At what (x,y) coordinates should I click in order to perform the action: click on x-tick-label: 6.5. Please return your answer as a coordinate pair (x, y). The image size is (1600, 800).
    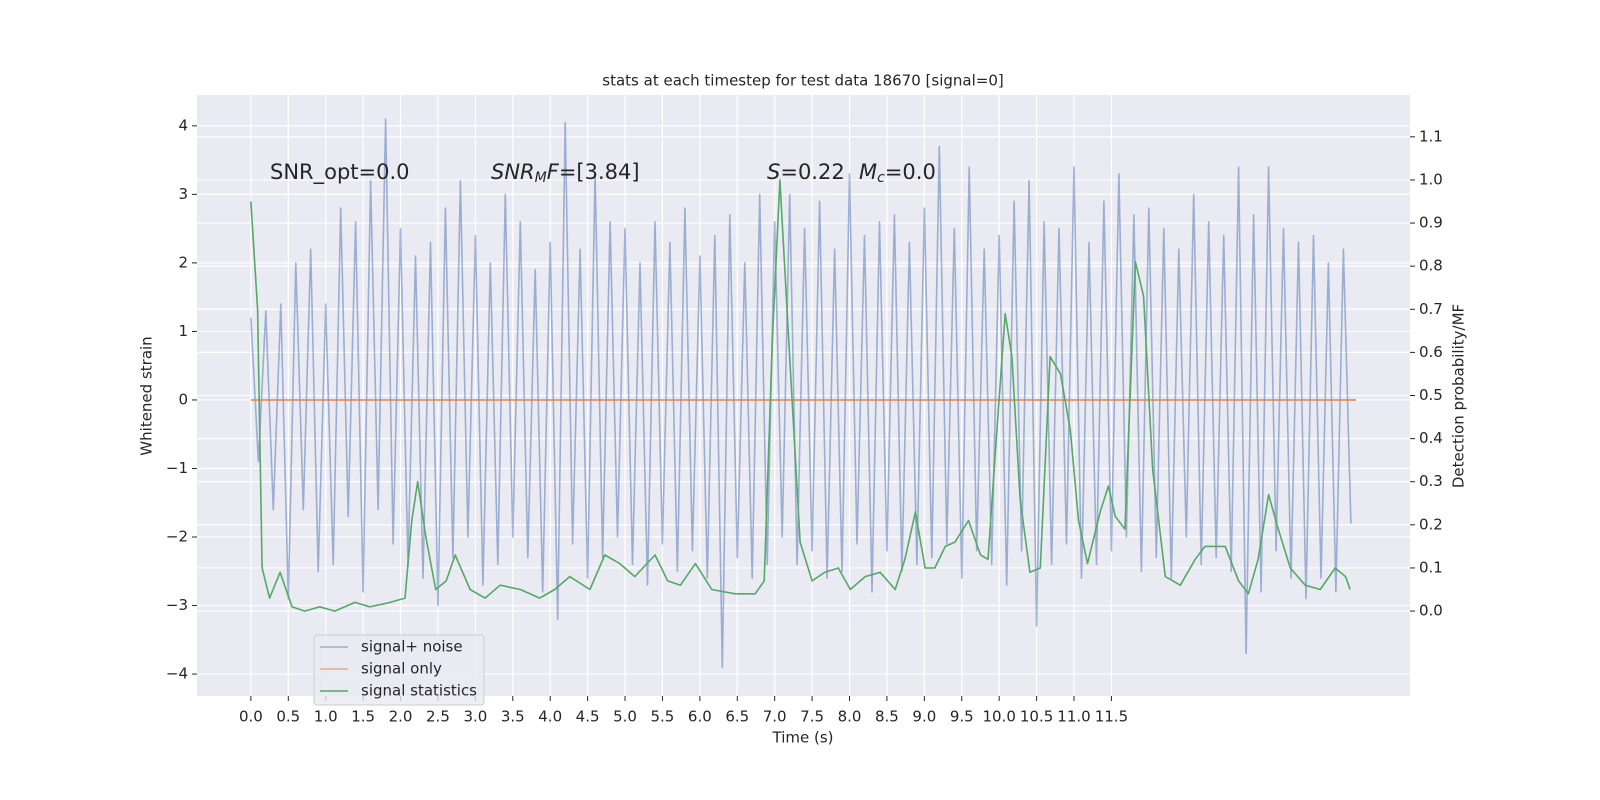
    Looking at the image, I should click on (737, 717).